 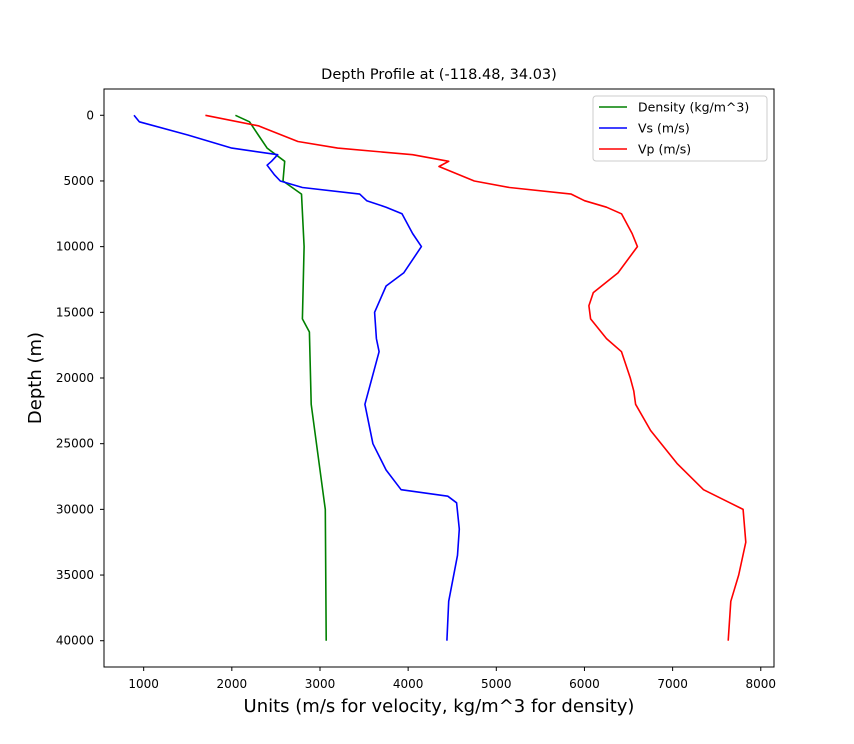 I want to click on y-tick-label: 5000, so click(x=78, y=181).